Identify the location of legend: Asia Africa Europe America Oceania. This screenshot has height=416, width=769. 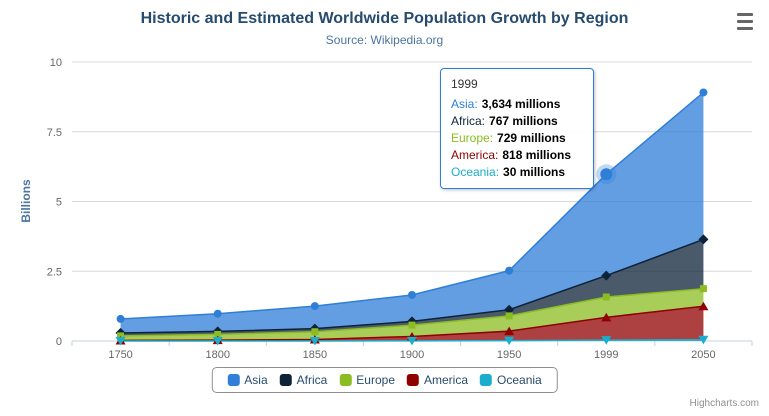
(384, 380).